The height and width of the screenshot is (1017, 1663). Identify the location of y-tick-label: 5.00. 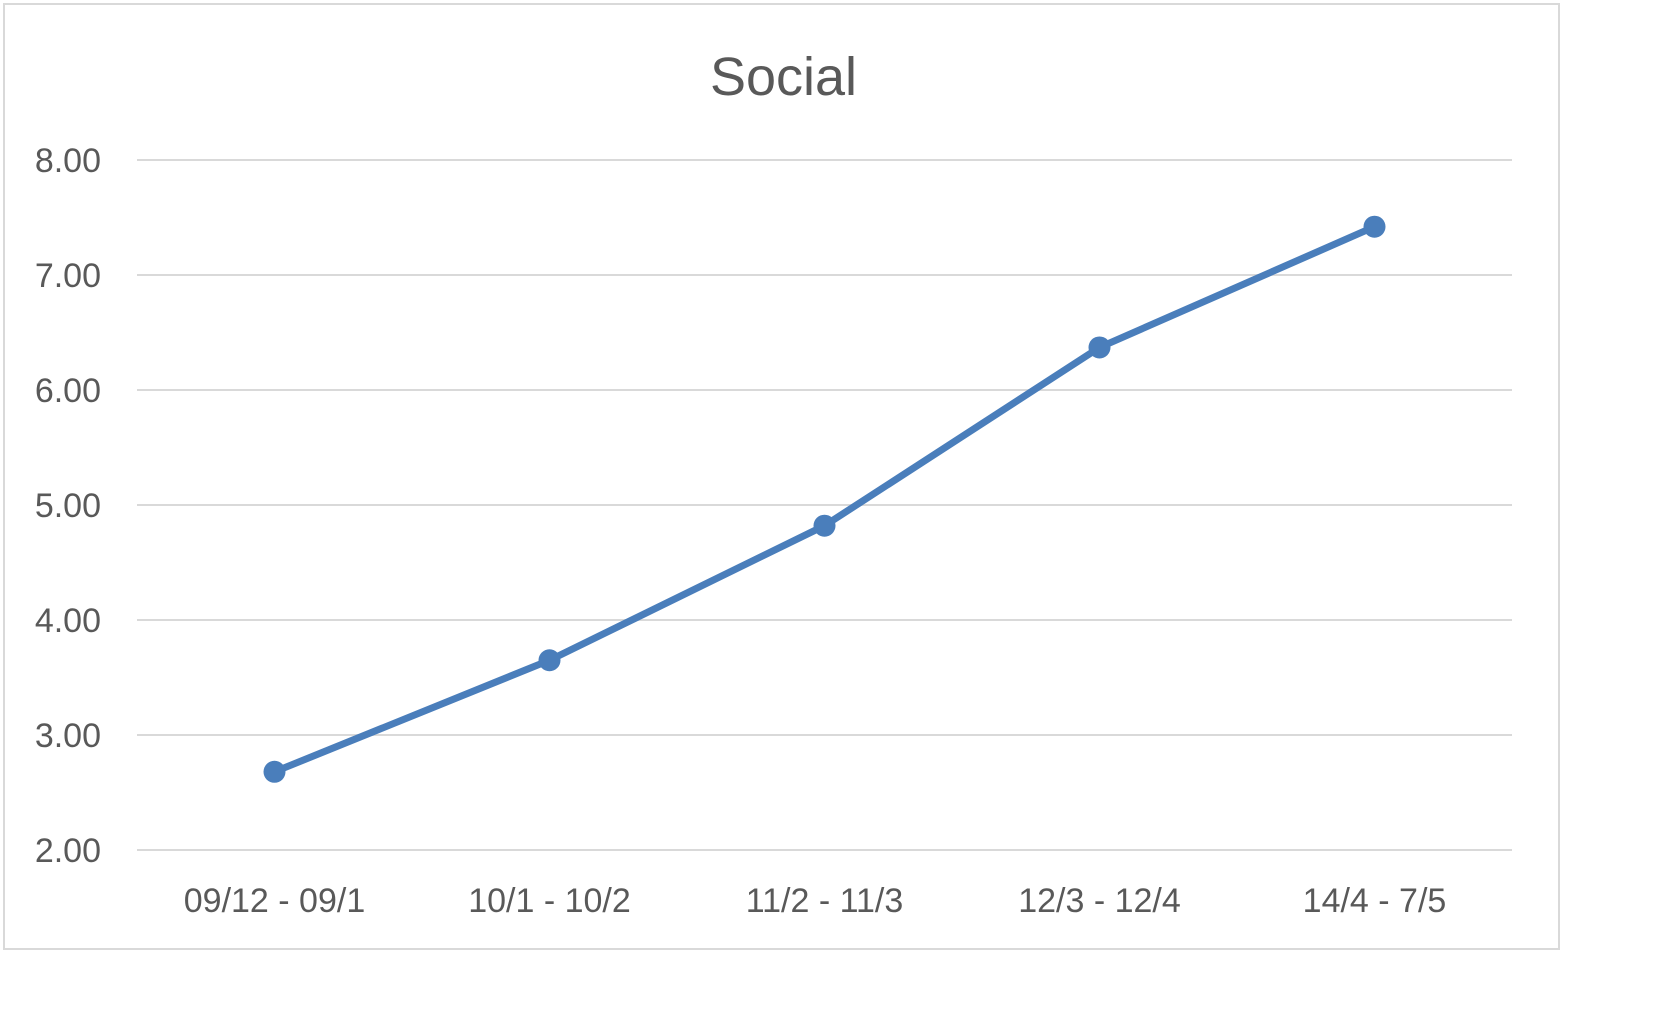
(68, 506).